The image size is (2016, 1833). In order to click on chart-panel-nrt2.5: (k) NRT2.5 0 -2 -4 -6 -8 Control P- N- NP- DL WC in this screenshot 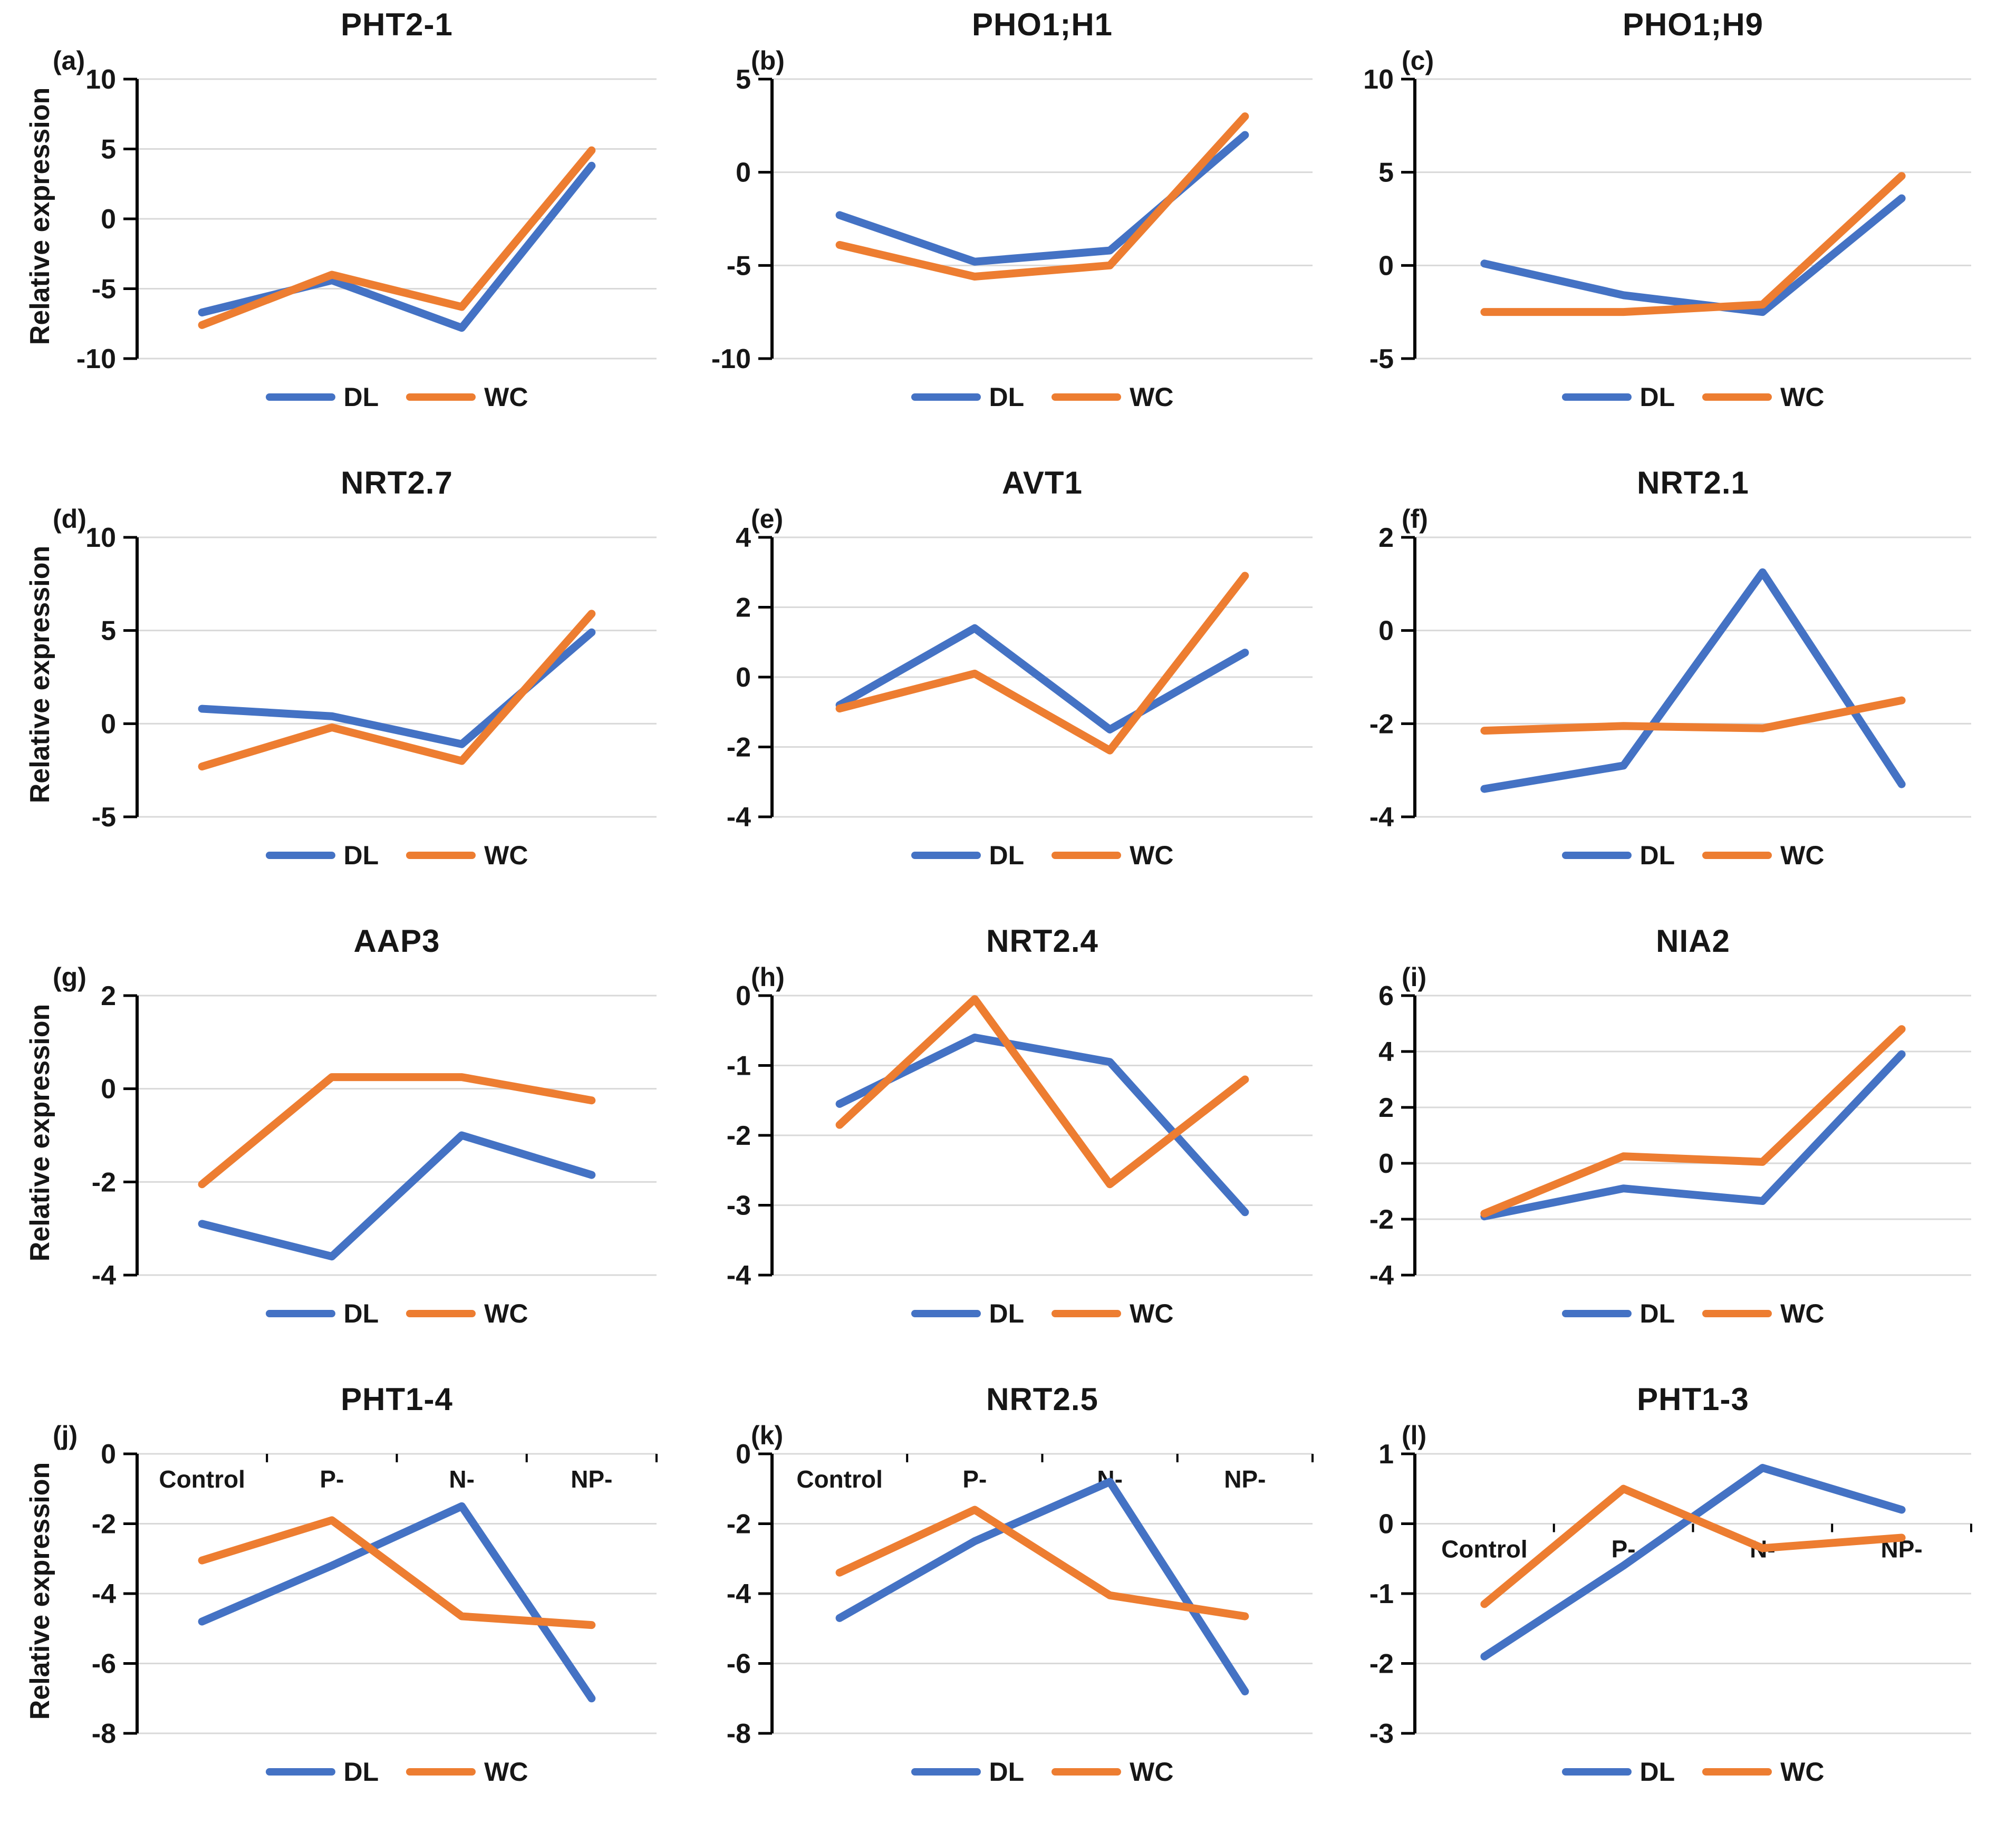, I will do `click(1008, 1604)`.